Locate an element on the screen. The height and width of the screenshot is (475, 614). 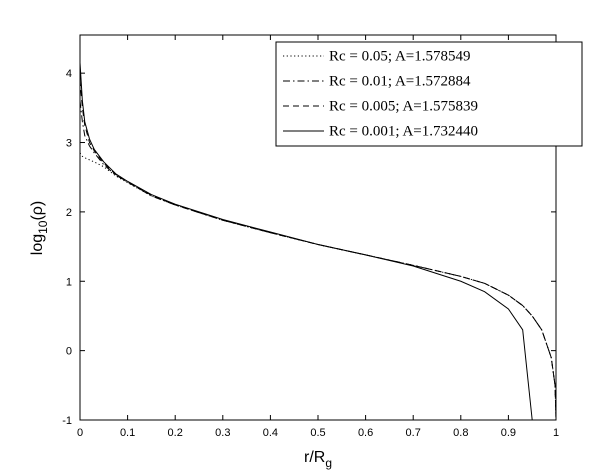
x-tick-label: 0.4 is located at coordinates (270, 433).